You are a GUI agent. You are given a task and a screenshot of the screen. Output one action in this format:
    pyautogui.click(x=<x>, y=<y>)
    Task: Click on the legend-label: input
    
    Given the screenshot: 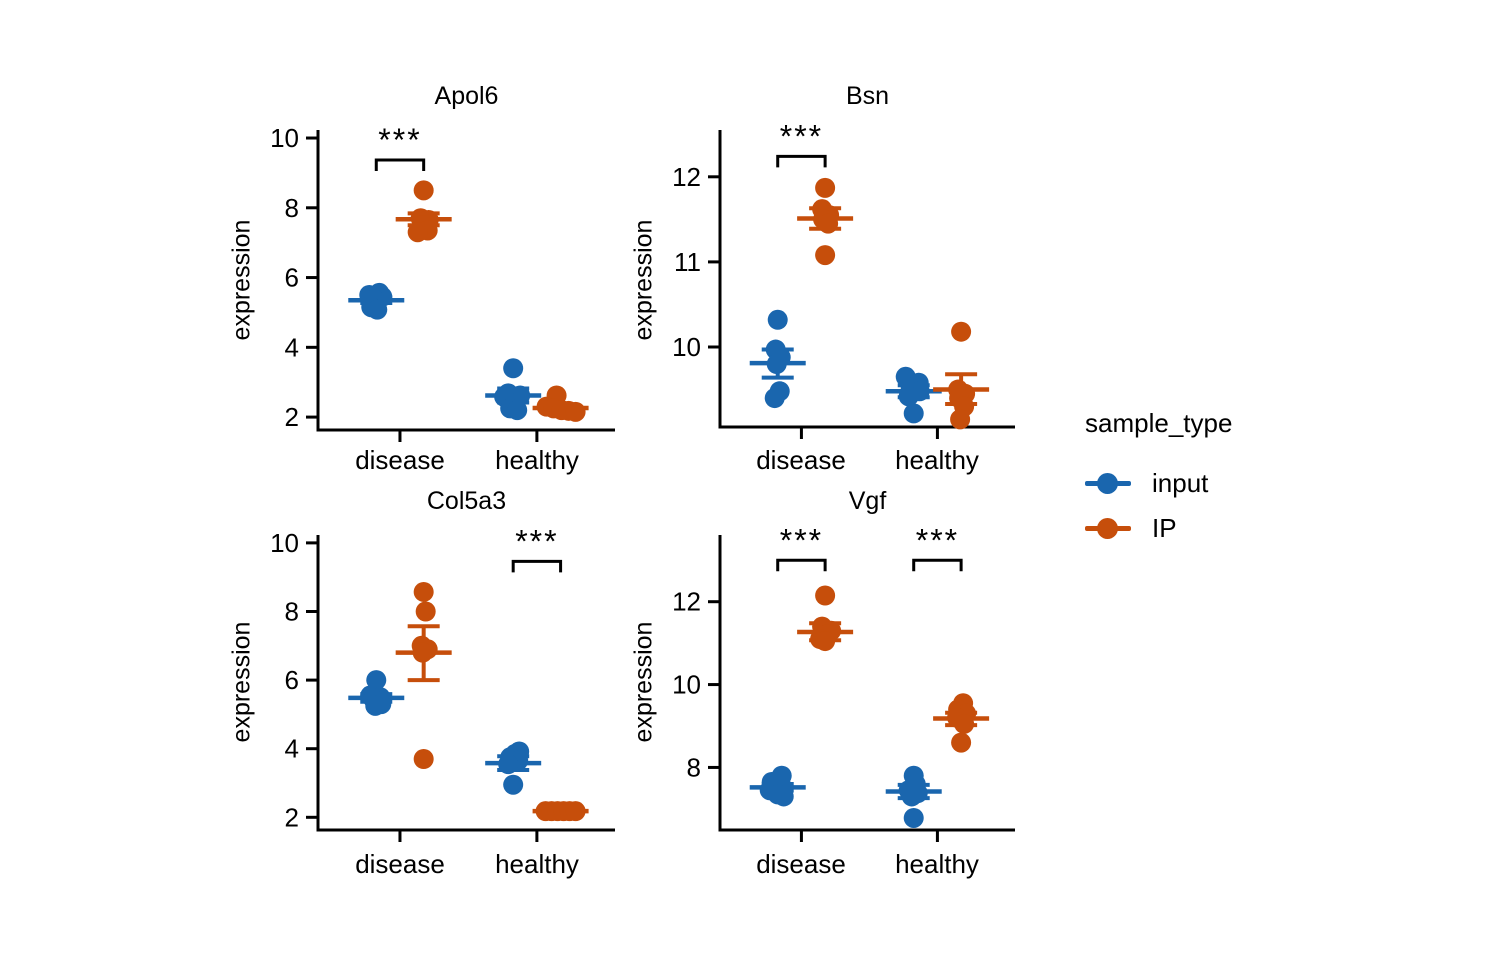 What is the action you would take?
    pyautogui.click(x=1180, y=483)
    